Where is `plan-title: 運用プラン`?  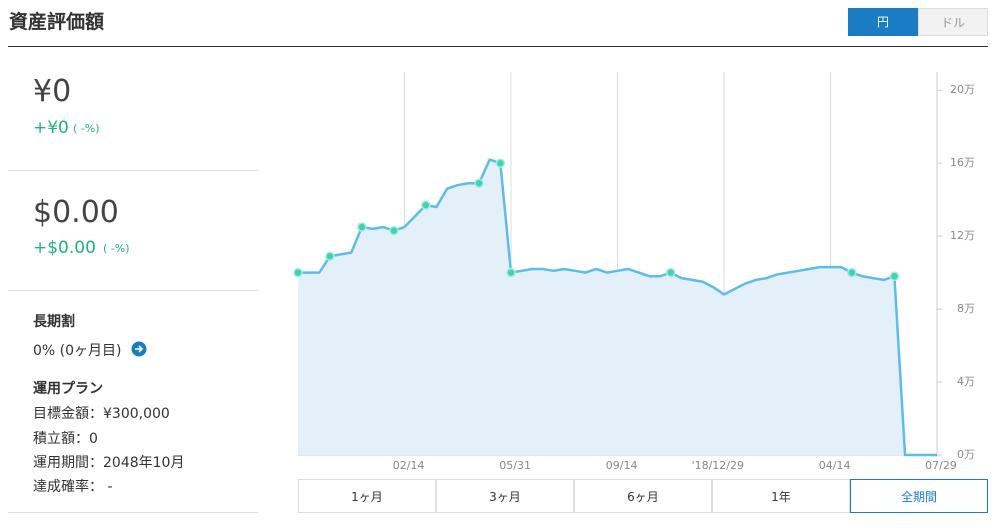
plan-title: 運用プラン is located at coordinates (68, 389).